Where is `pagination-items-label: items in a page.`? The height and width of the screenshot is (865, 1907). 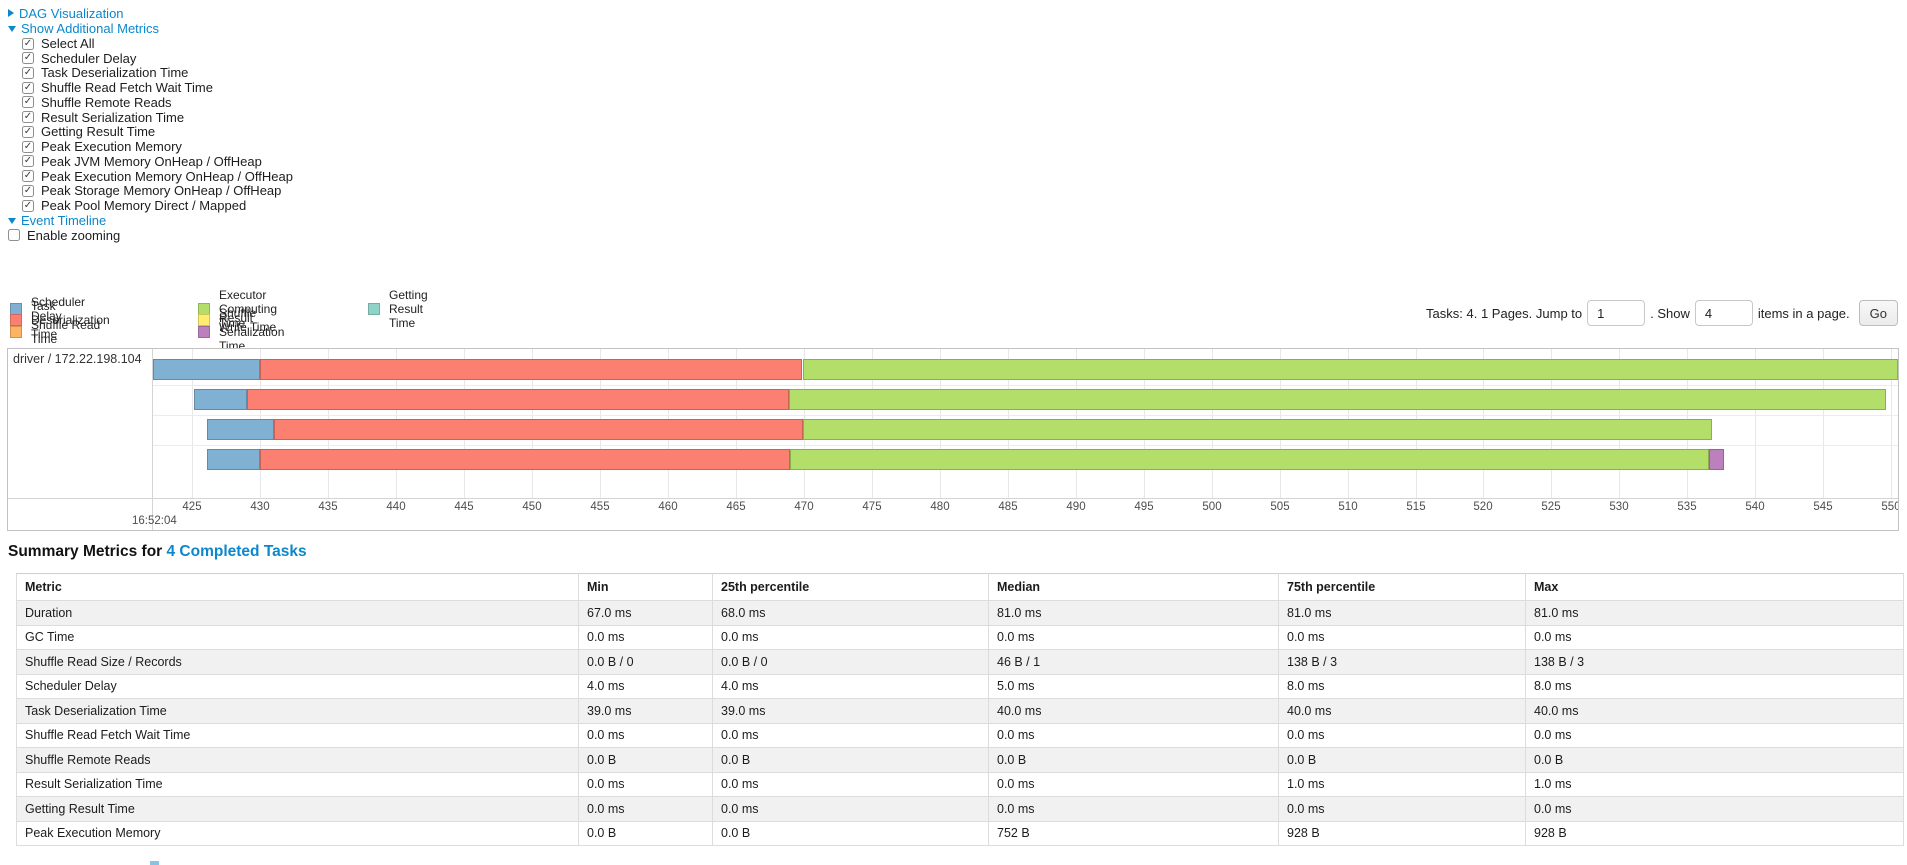
pagination-items-label: items in a page. is located at coordinates (1803, 313).